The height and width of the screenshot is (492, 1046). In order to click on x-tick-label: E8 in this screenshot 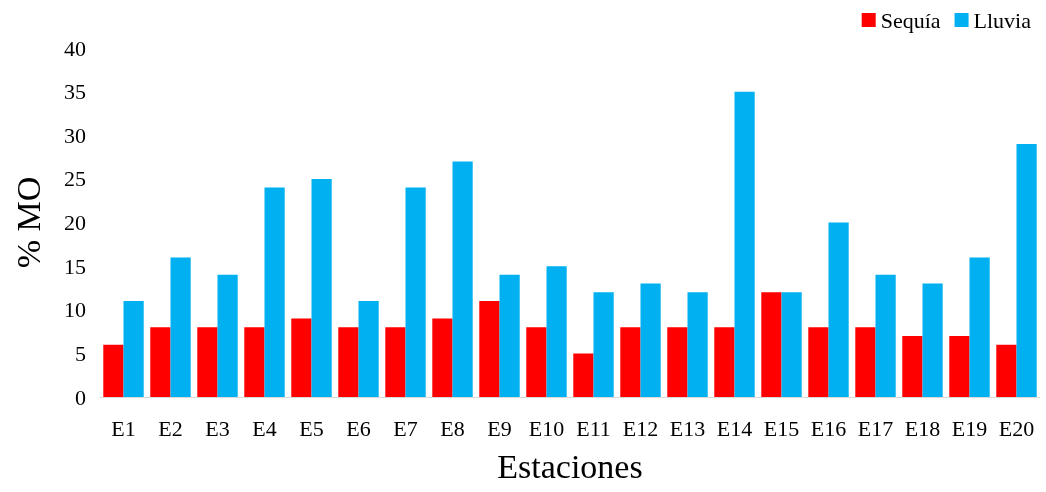, I will do `click(452, 428)`.